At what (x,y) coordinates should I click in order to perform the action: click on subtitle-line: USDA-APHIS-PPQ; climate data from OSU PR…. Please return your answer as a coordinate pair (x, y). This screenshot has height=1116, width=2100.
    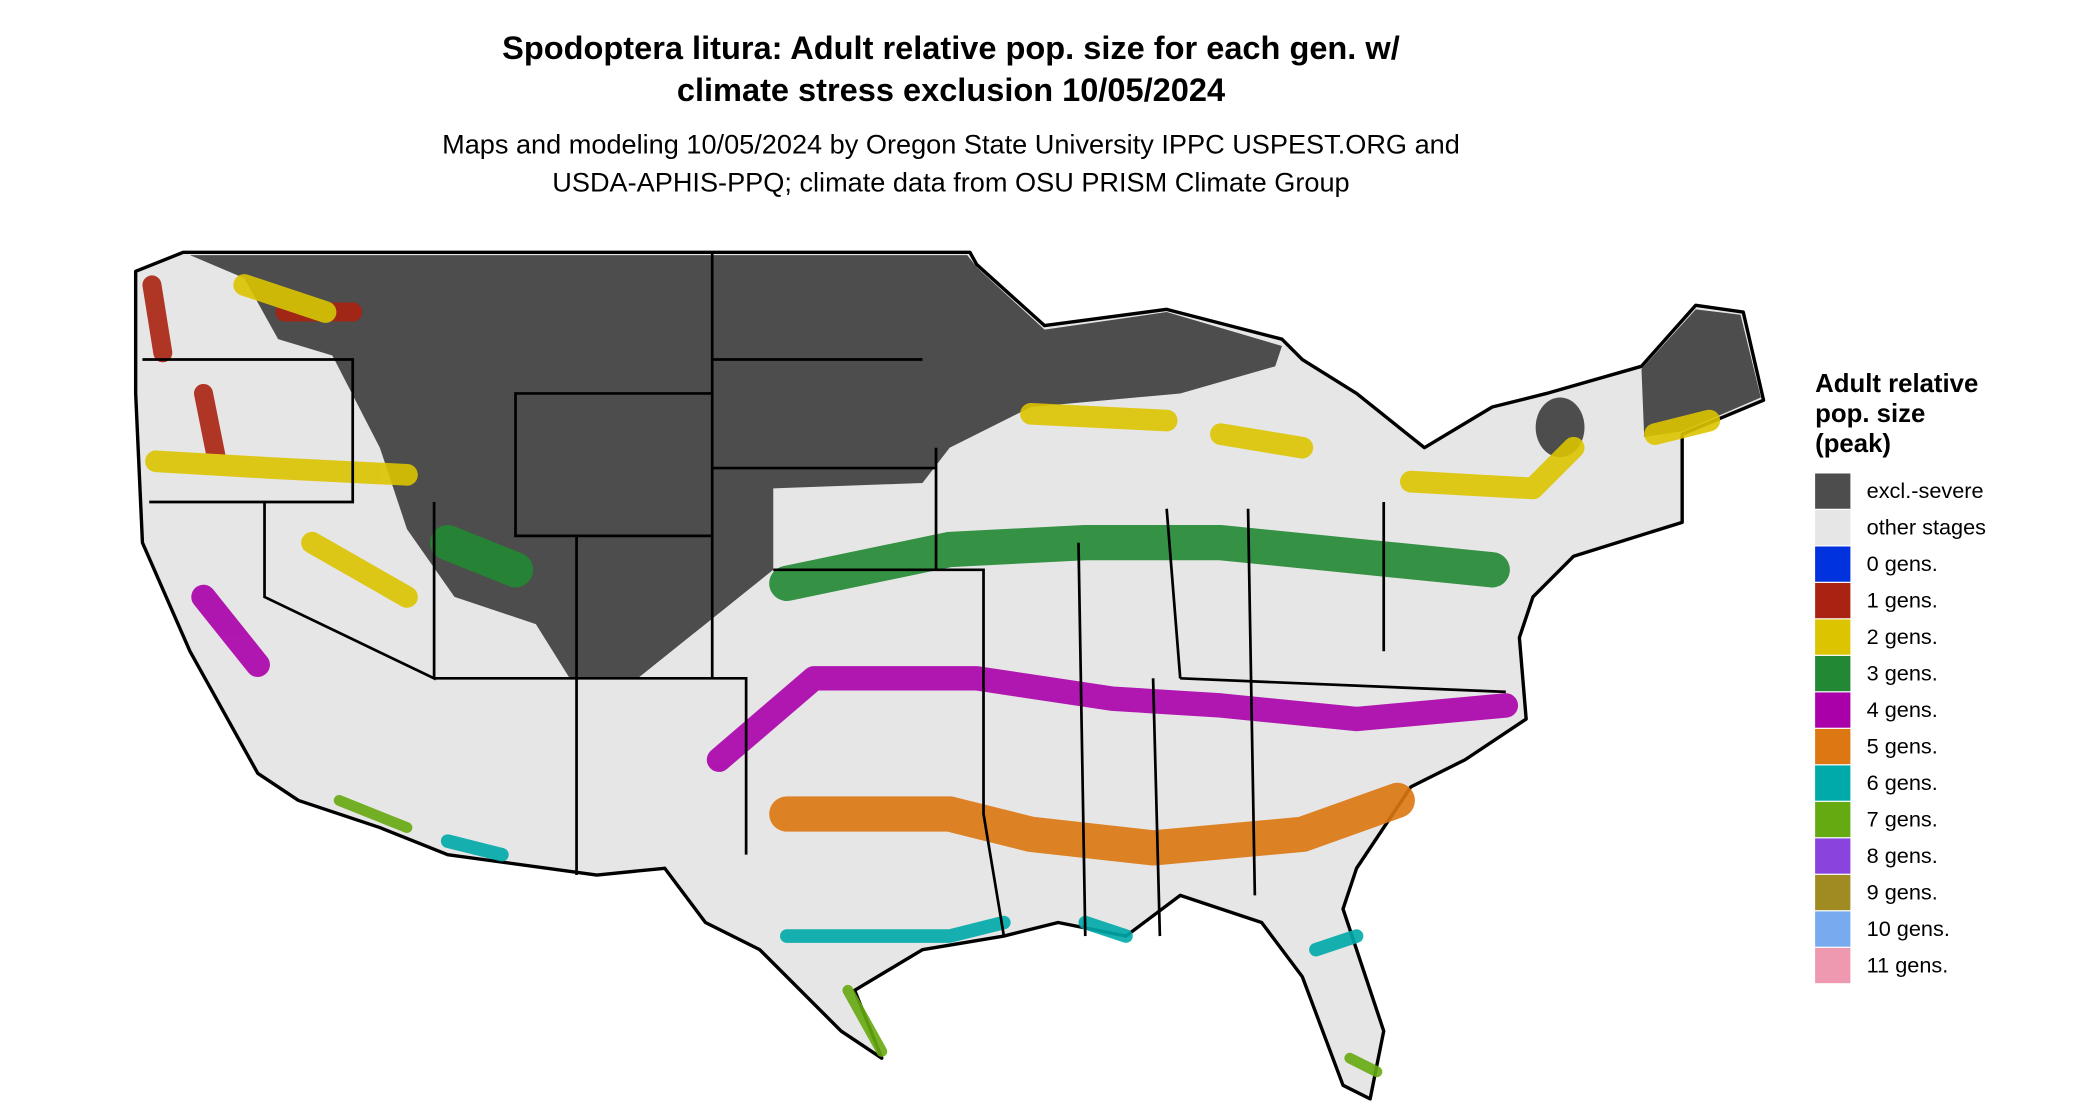
    Looking at the image, I should click on (950, 182).